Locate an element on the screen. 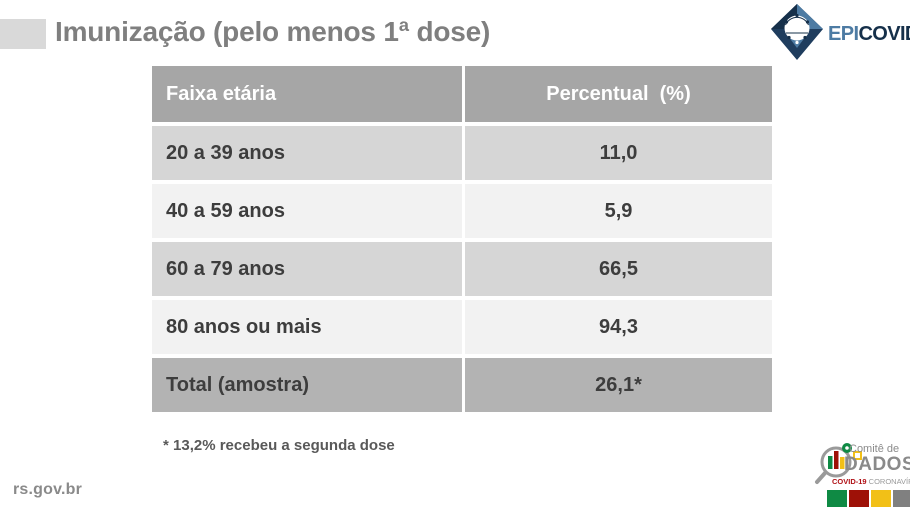 The image size is (910, 507). table-row: 40 a 59 anos 5,9 is located at coordinates (462, 211).